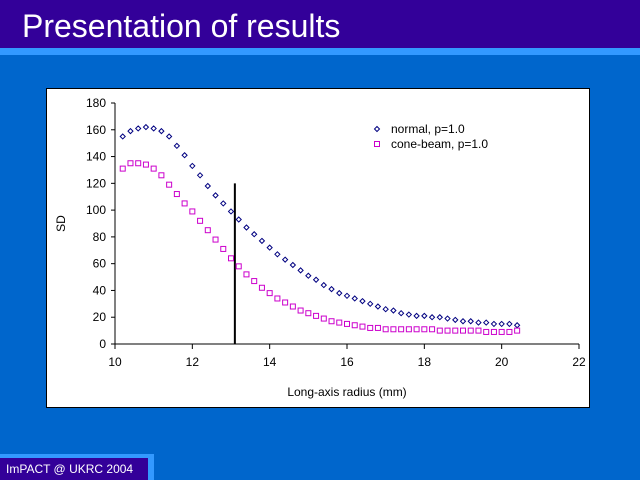  Describe the element at coordinates (193, 362) in the screenshot. I see `x-tick-label: 12` at that location.